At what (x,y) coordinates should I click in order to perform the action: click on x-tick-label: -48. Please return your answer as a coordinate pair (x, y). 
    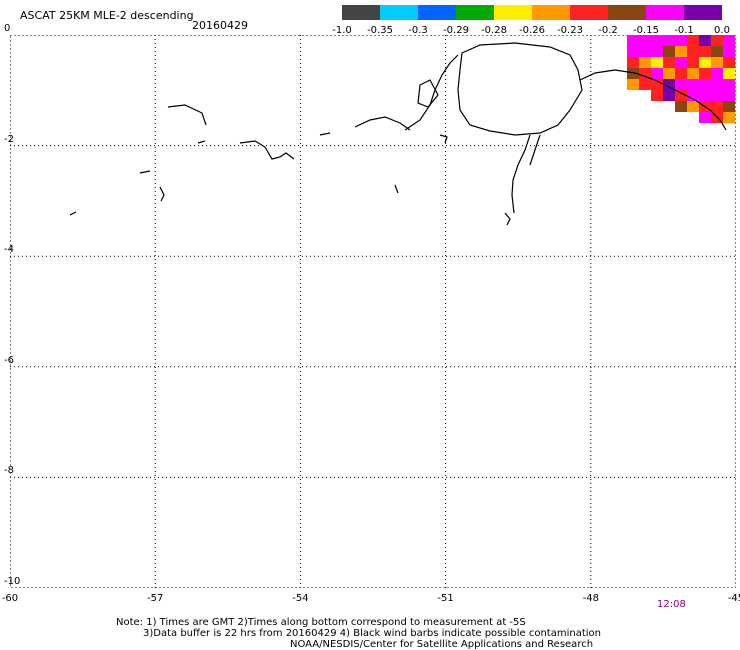
    Looking at the image, I should click on (590, 598).